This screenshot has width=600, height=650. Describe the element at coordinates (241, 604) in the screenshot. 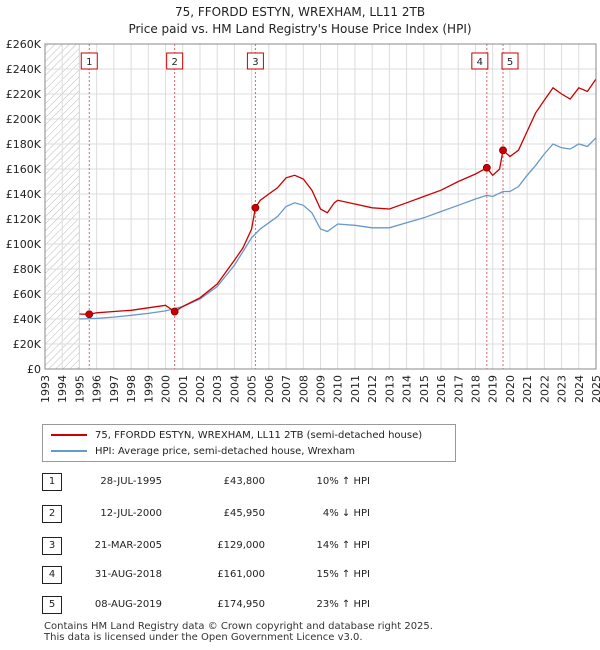

I see `sale-price: £174,950` at that location.